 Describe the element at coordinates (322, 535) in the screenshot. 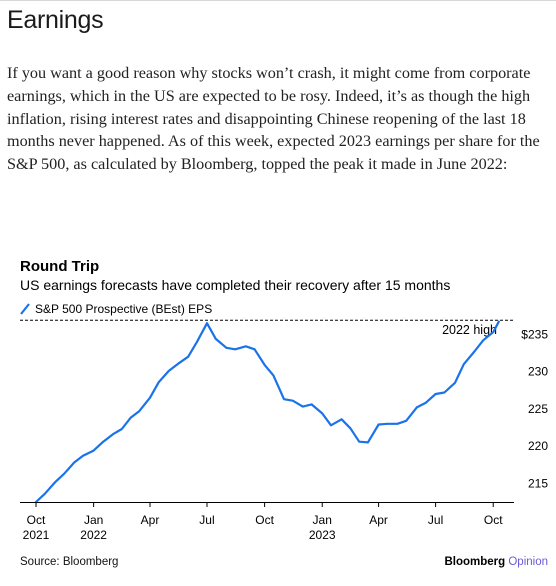

I see `x-tick-year-label: 2023` at that location.